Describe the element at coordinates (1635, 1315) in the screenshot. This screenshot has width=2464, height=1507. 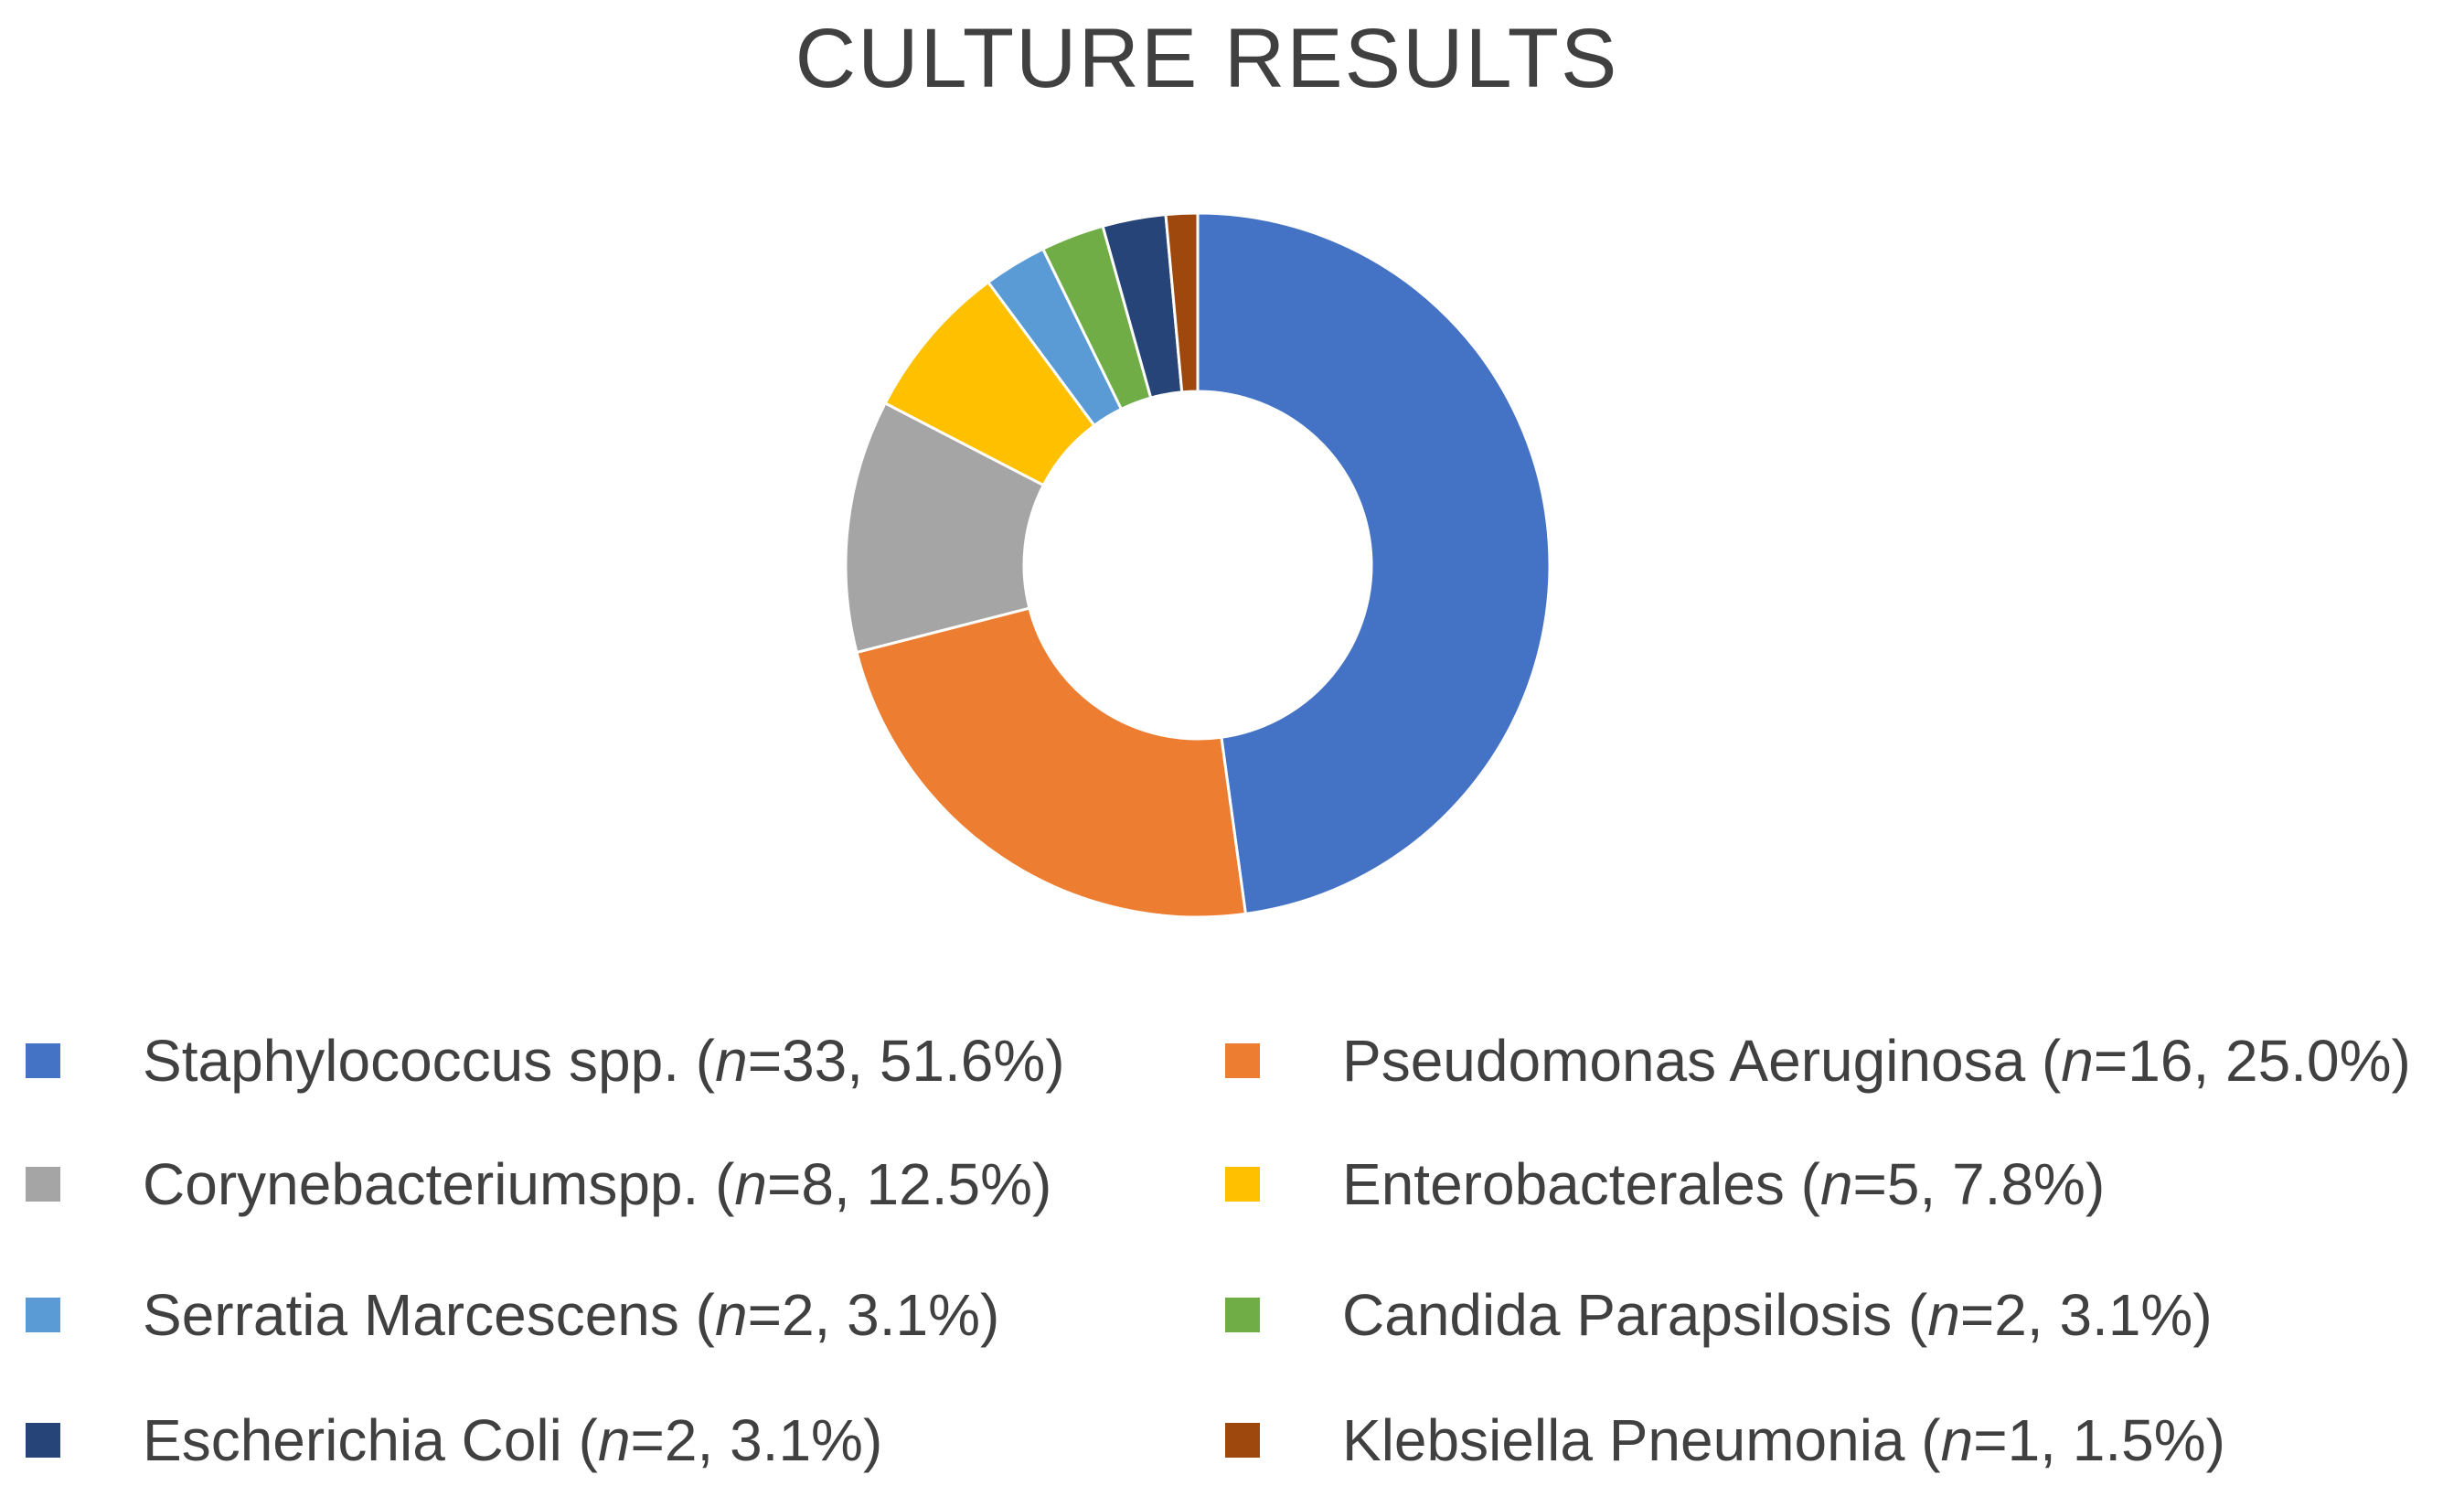
I see `legend-series-name: Candida Parapsilosis (` at that location.